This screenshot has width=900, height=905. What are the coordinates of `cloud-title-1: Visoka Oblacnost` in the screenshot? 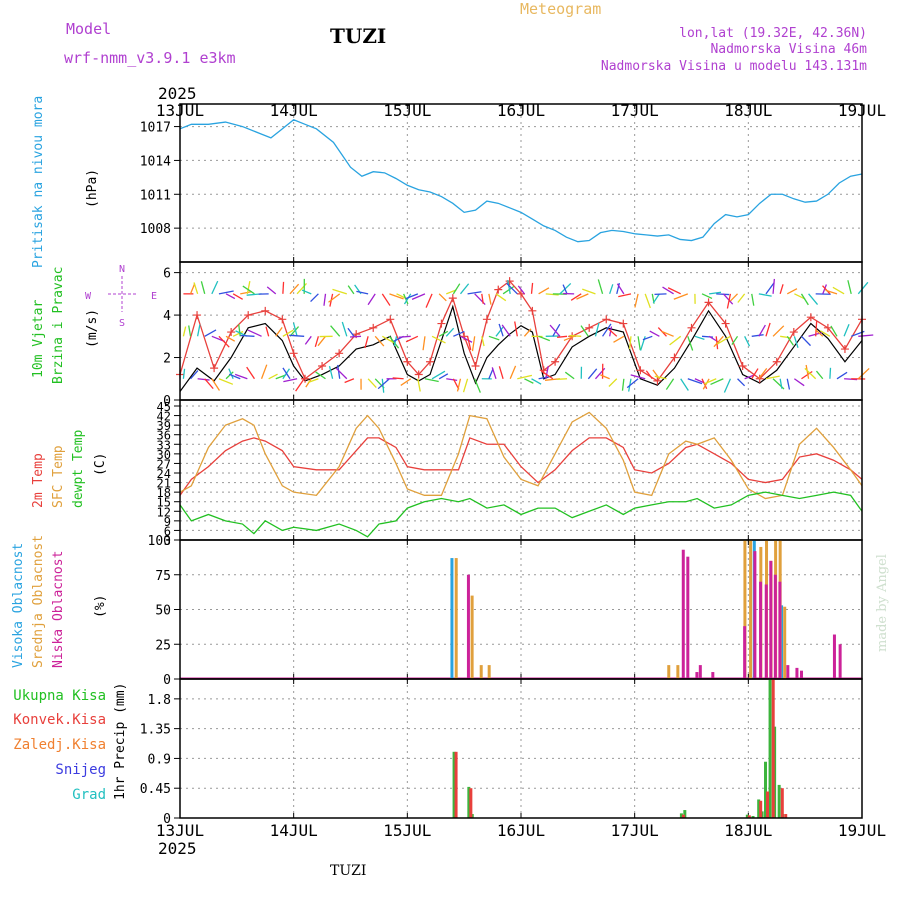 It's located at (18, 605).